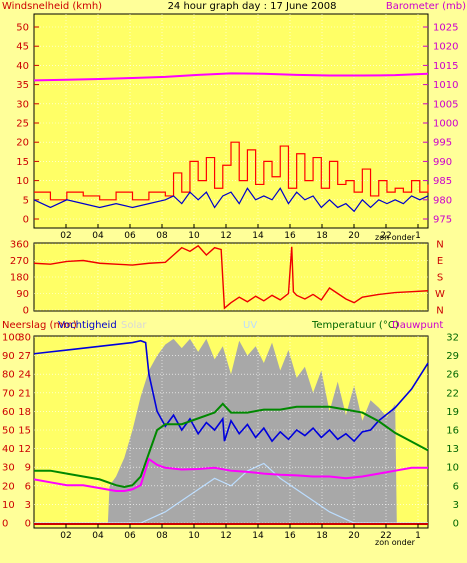  I want to click on temperature-tick-label: 10, so click(452, 468).